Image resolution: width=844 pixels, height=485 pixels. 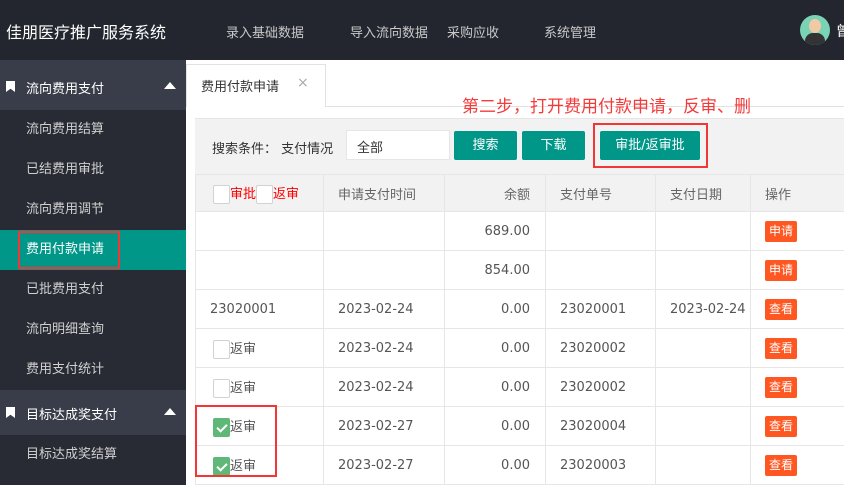 I want to click on user-name: 曾, so click(x=840, y=32).